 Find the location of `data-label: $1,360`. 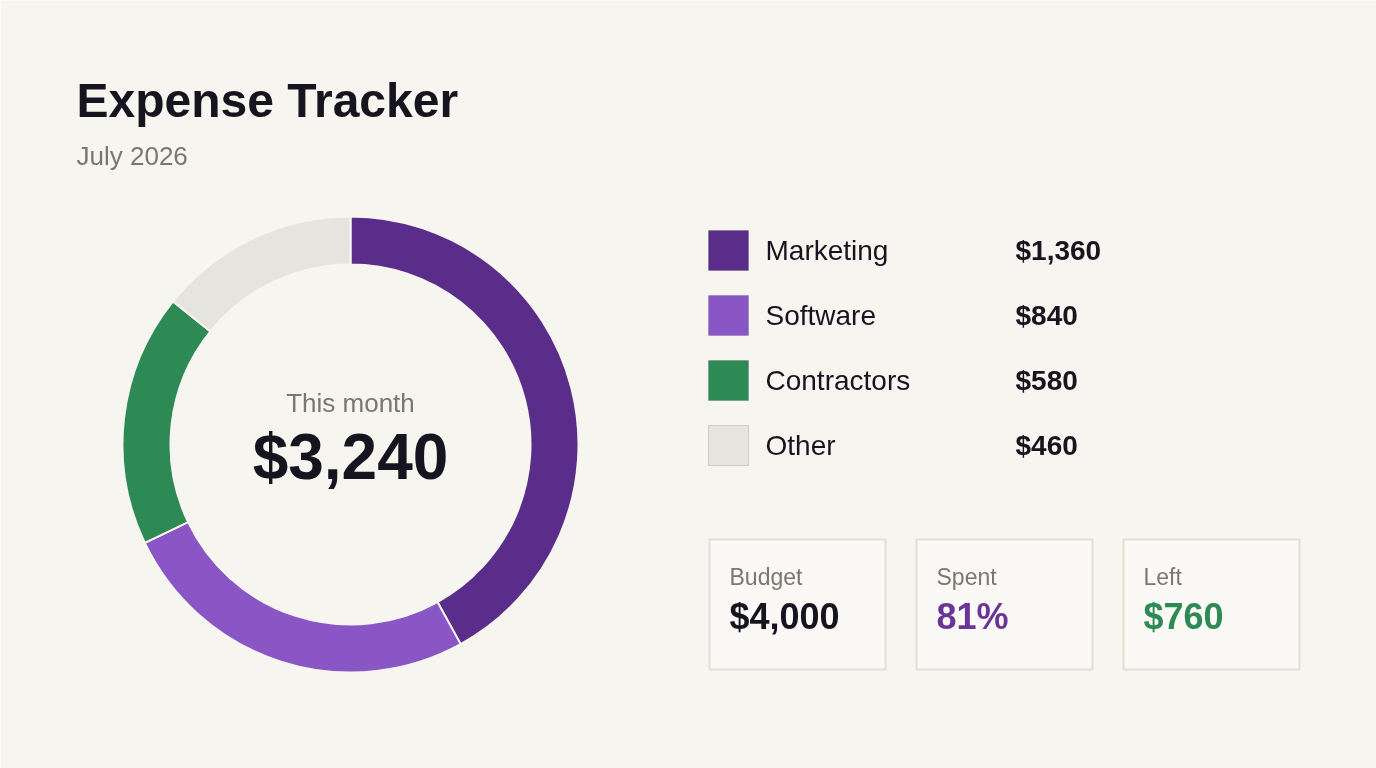

data-label: $1,360 is located at coordinates (1058, 250).